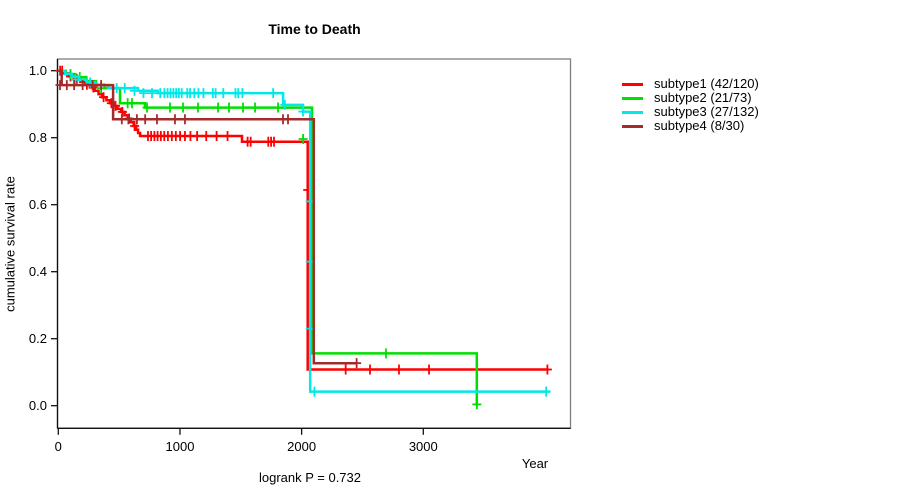 This screenshot has height=500, width=900. Describe the element at coordinates (632, 112) in the screenshot. I see `legend-line-swatch-subtype3` at that location.